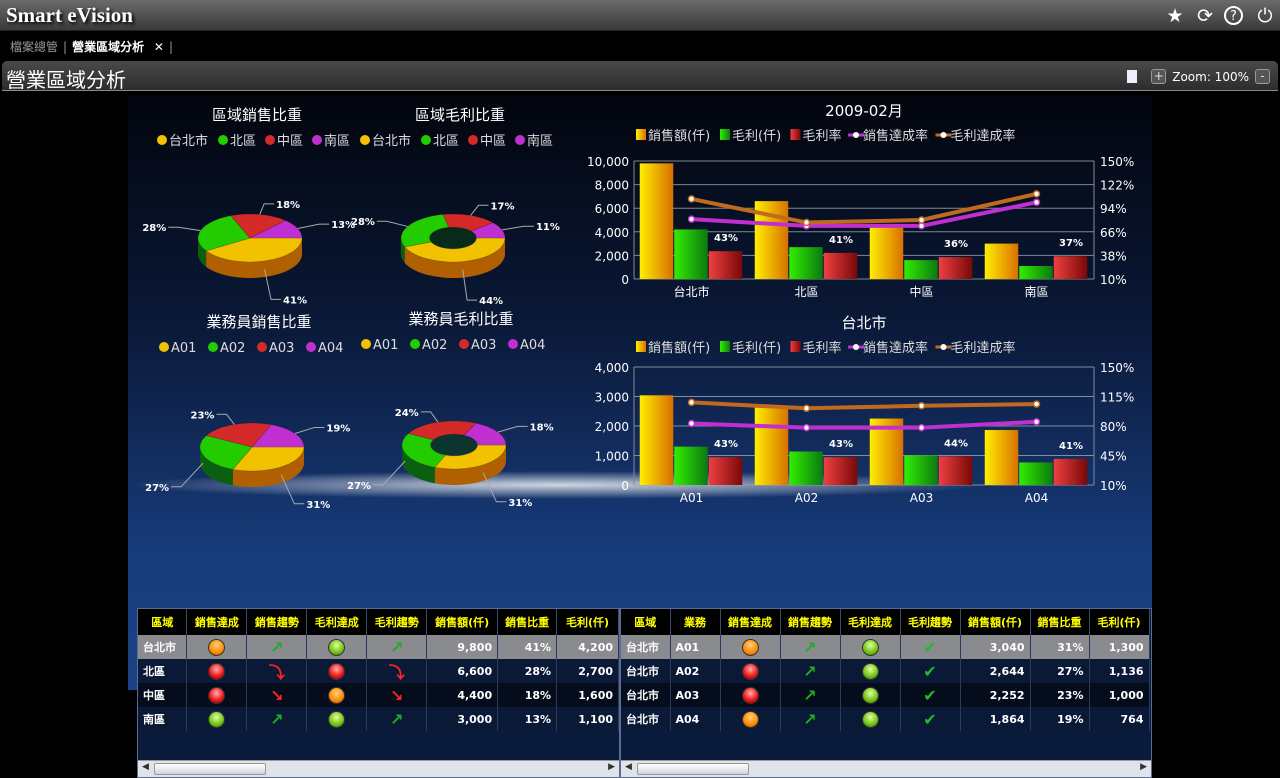 This screenshot has height=778, width=1280. Describe the element at coordinates (276, 672) in the screenshot. I see `trend-up-down-icon: ⤵` at that location.